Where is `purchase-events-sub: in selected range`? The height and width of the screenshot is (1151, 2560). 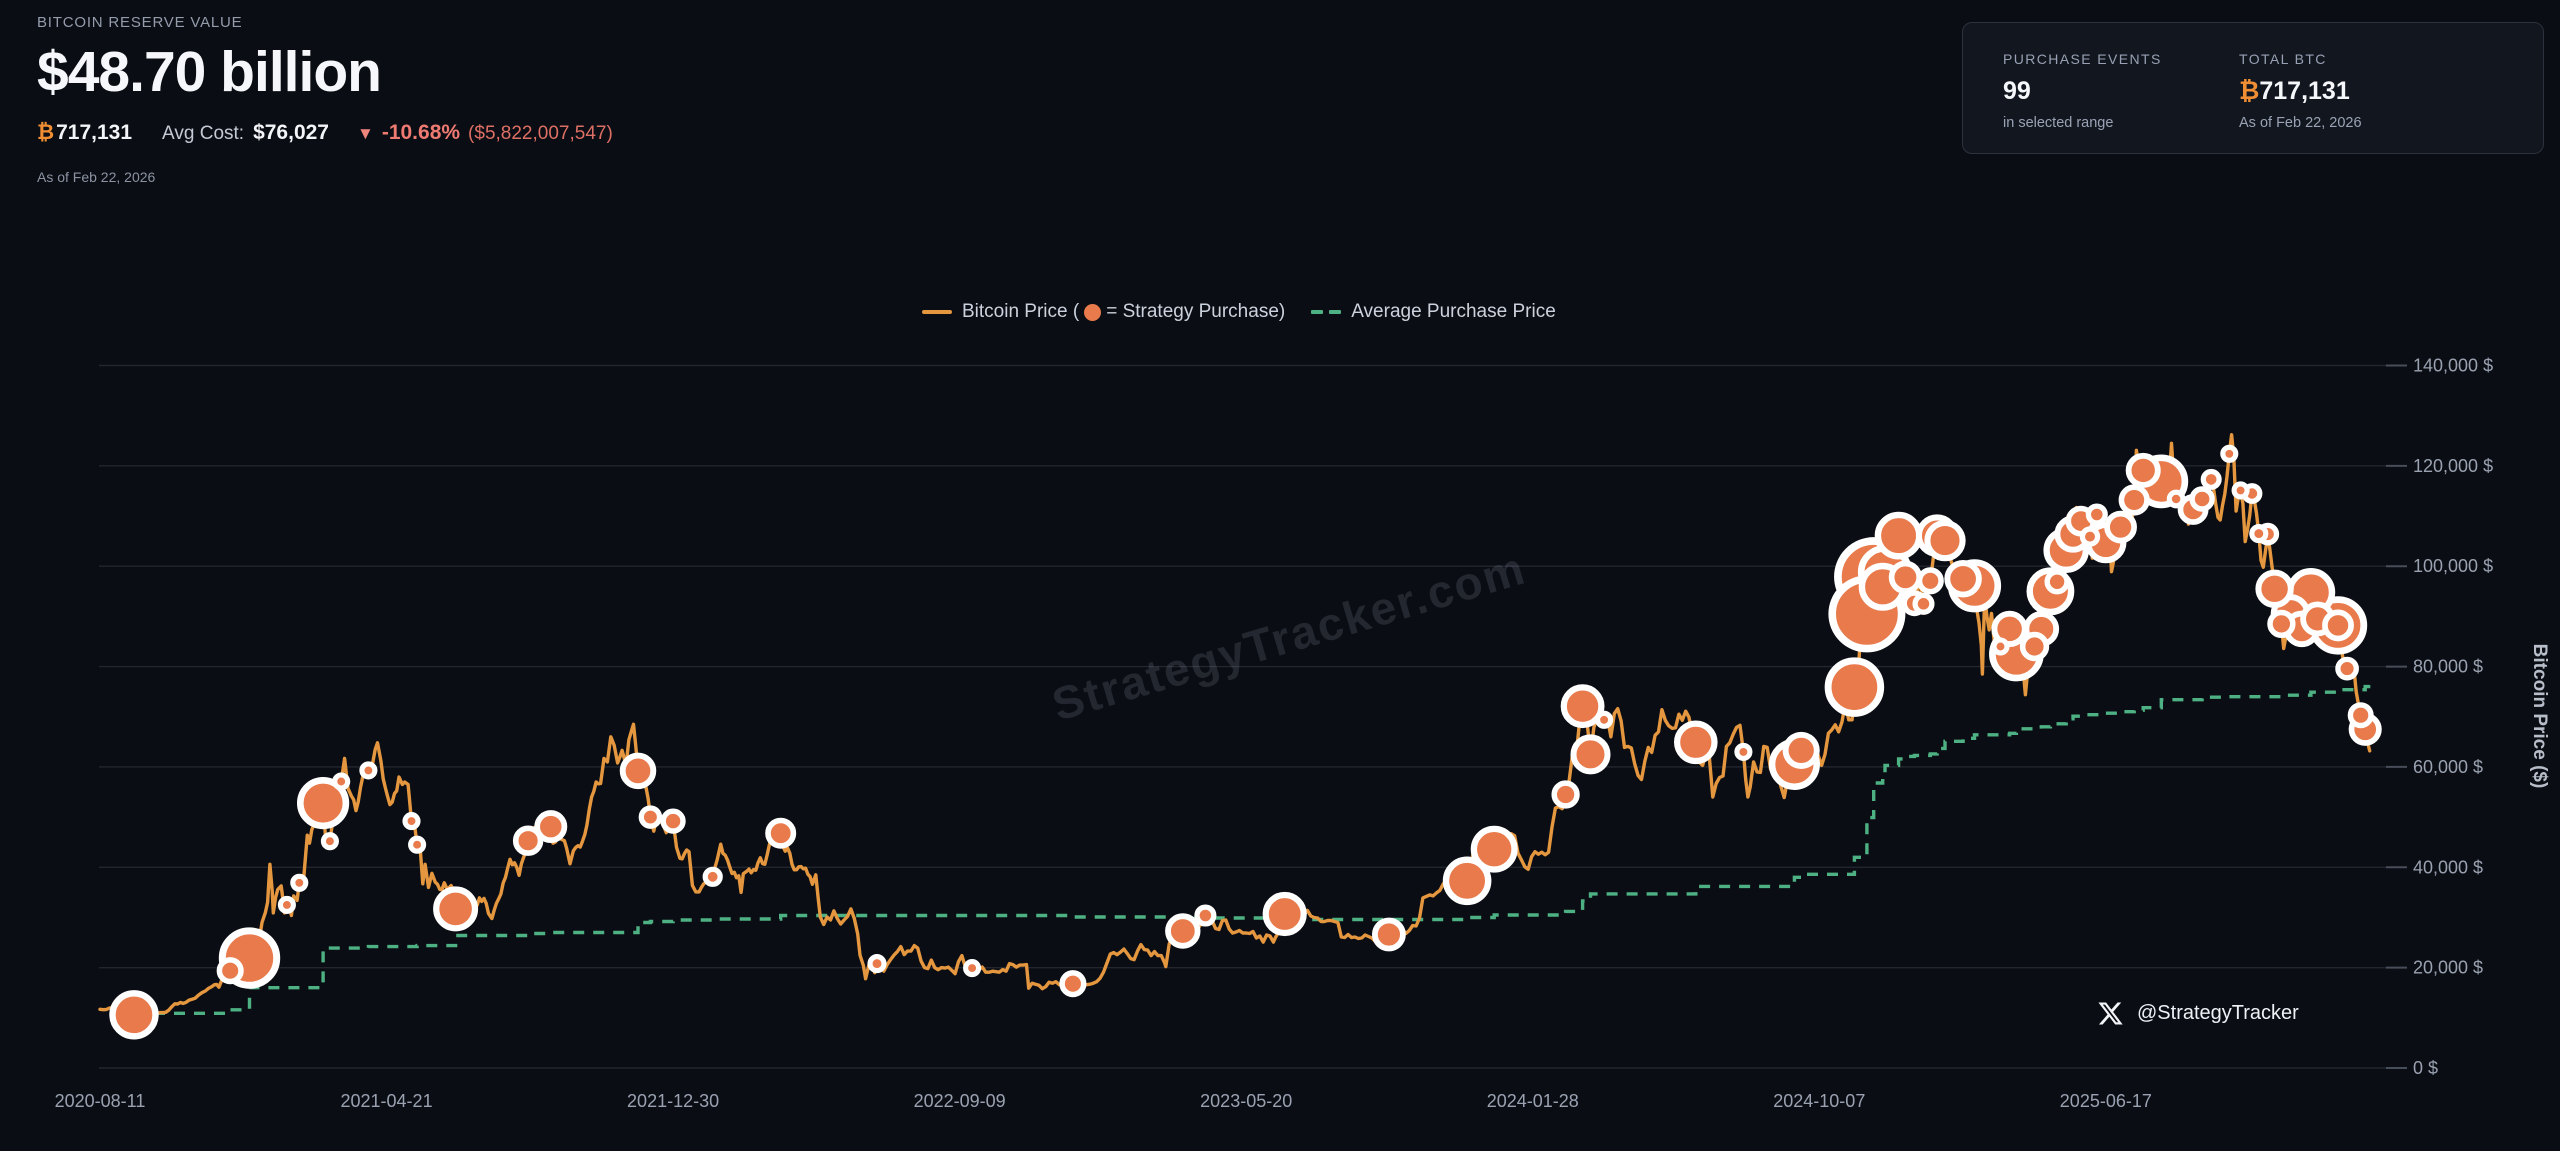
purchase-events-sub: in selected range is located at coordinates (2058, 123).